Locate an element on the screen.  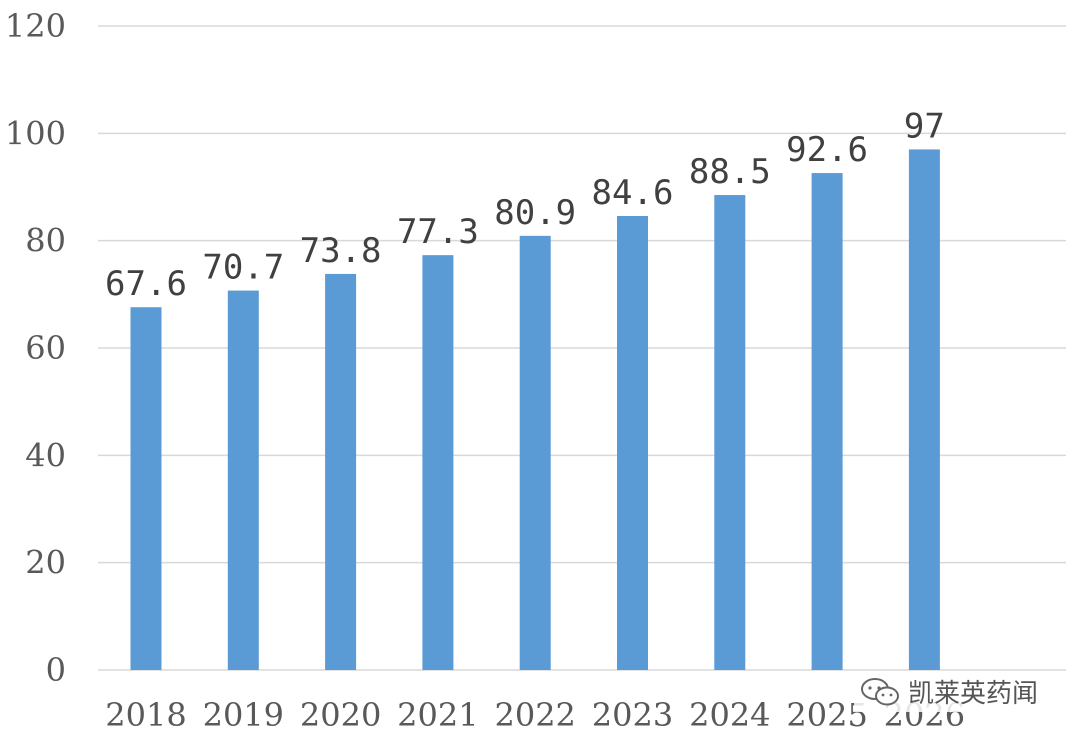
bar-2018 is located at coordinates (146, 488).